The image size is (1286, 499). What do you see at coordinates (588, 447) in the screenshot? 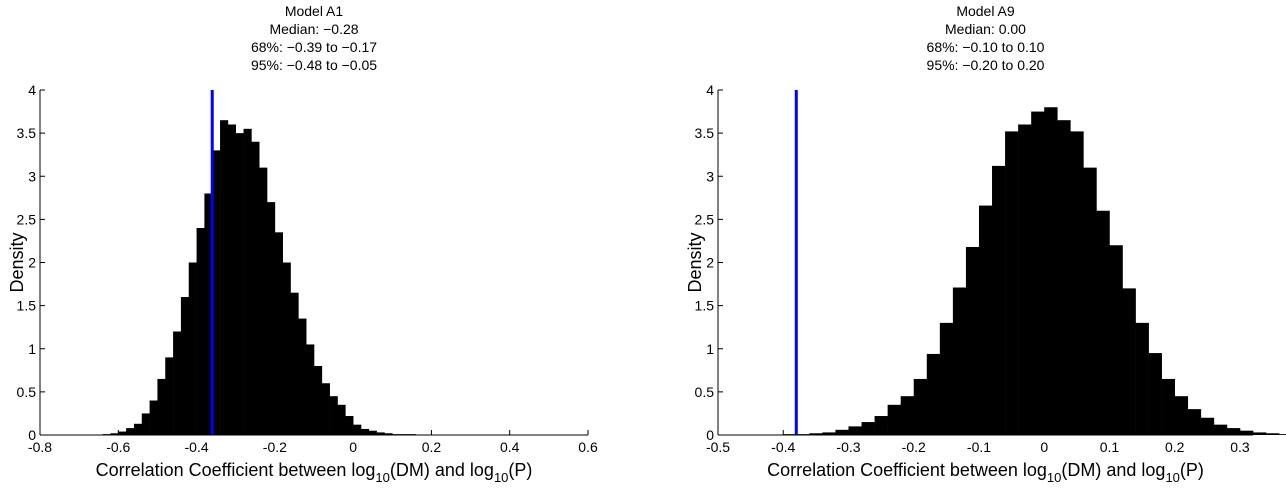
I see `x-tick-label: 0.6` at bounding box center [588, 447].